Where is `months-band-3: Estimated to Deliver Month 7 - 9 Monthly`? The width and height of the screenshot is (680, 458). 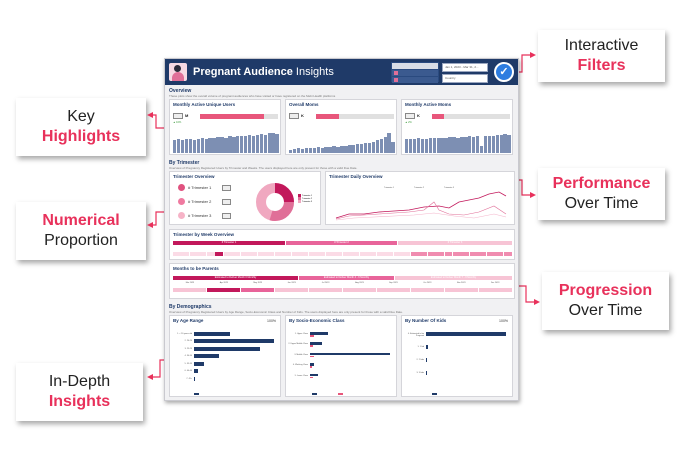 months-band-3: Estimated to Deliver Month 7 - 9 Monthly is located at coordinates (453, 278).